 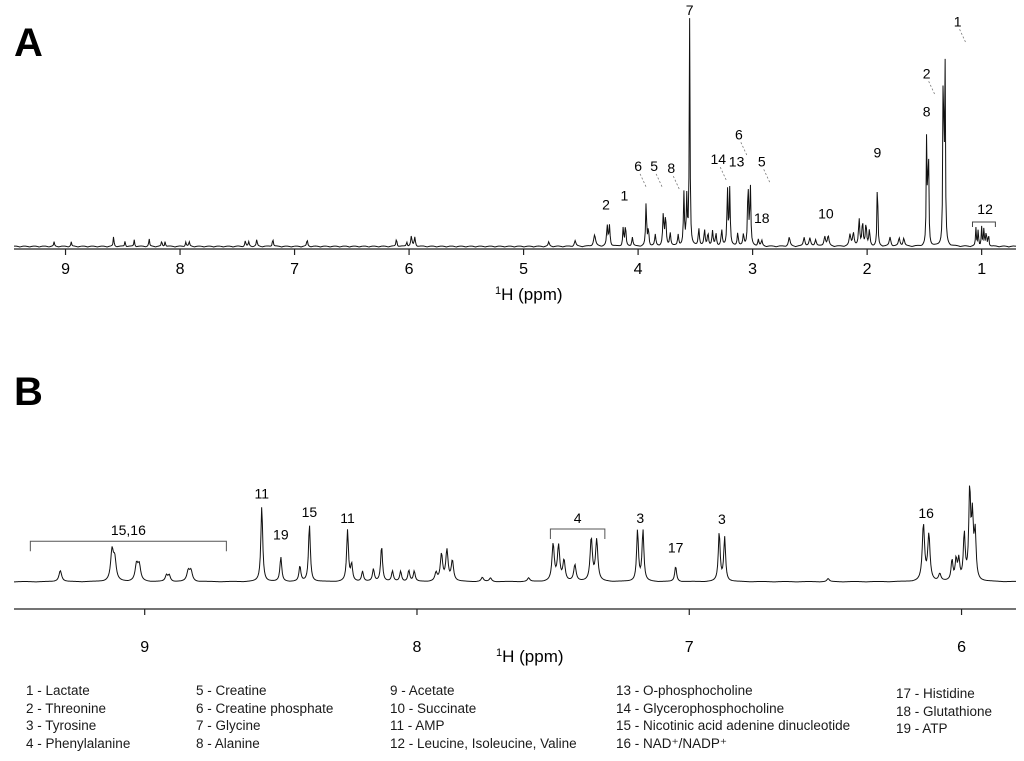 I want to click on legend-item: 5 - Creatine, so click(x=231, y=690).